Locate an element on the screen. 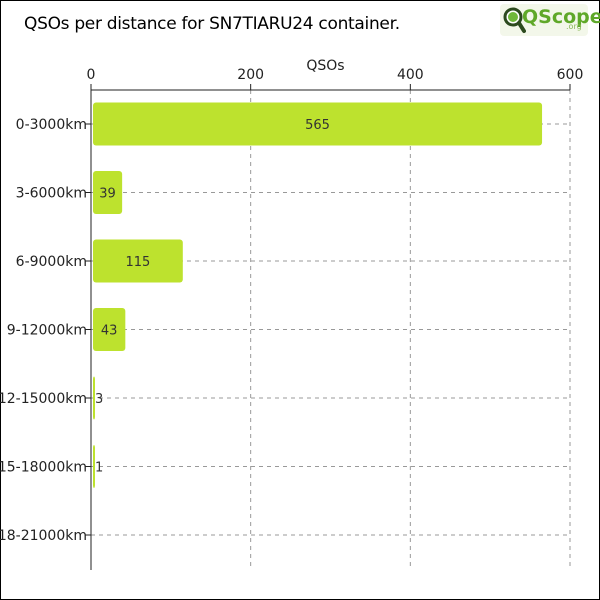  y-tick-label: 6-9000km is located at coordinates (51, 262).